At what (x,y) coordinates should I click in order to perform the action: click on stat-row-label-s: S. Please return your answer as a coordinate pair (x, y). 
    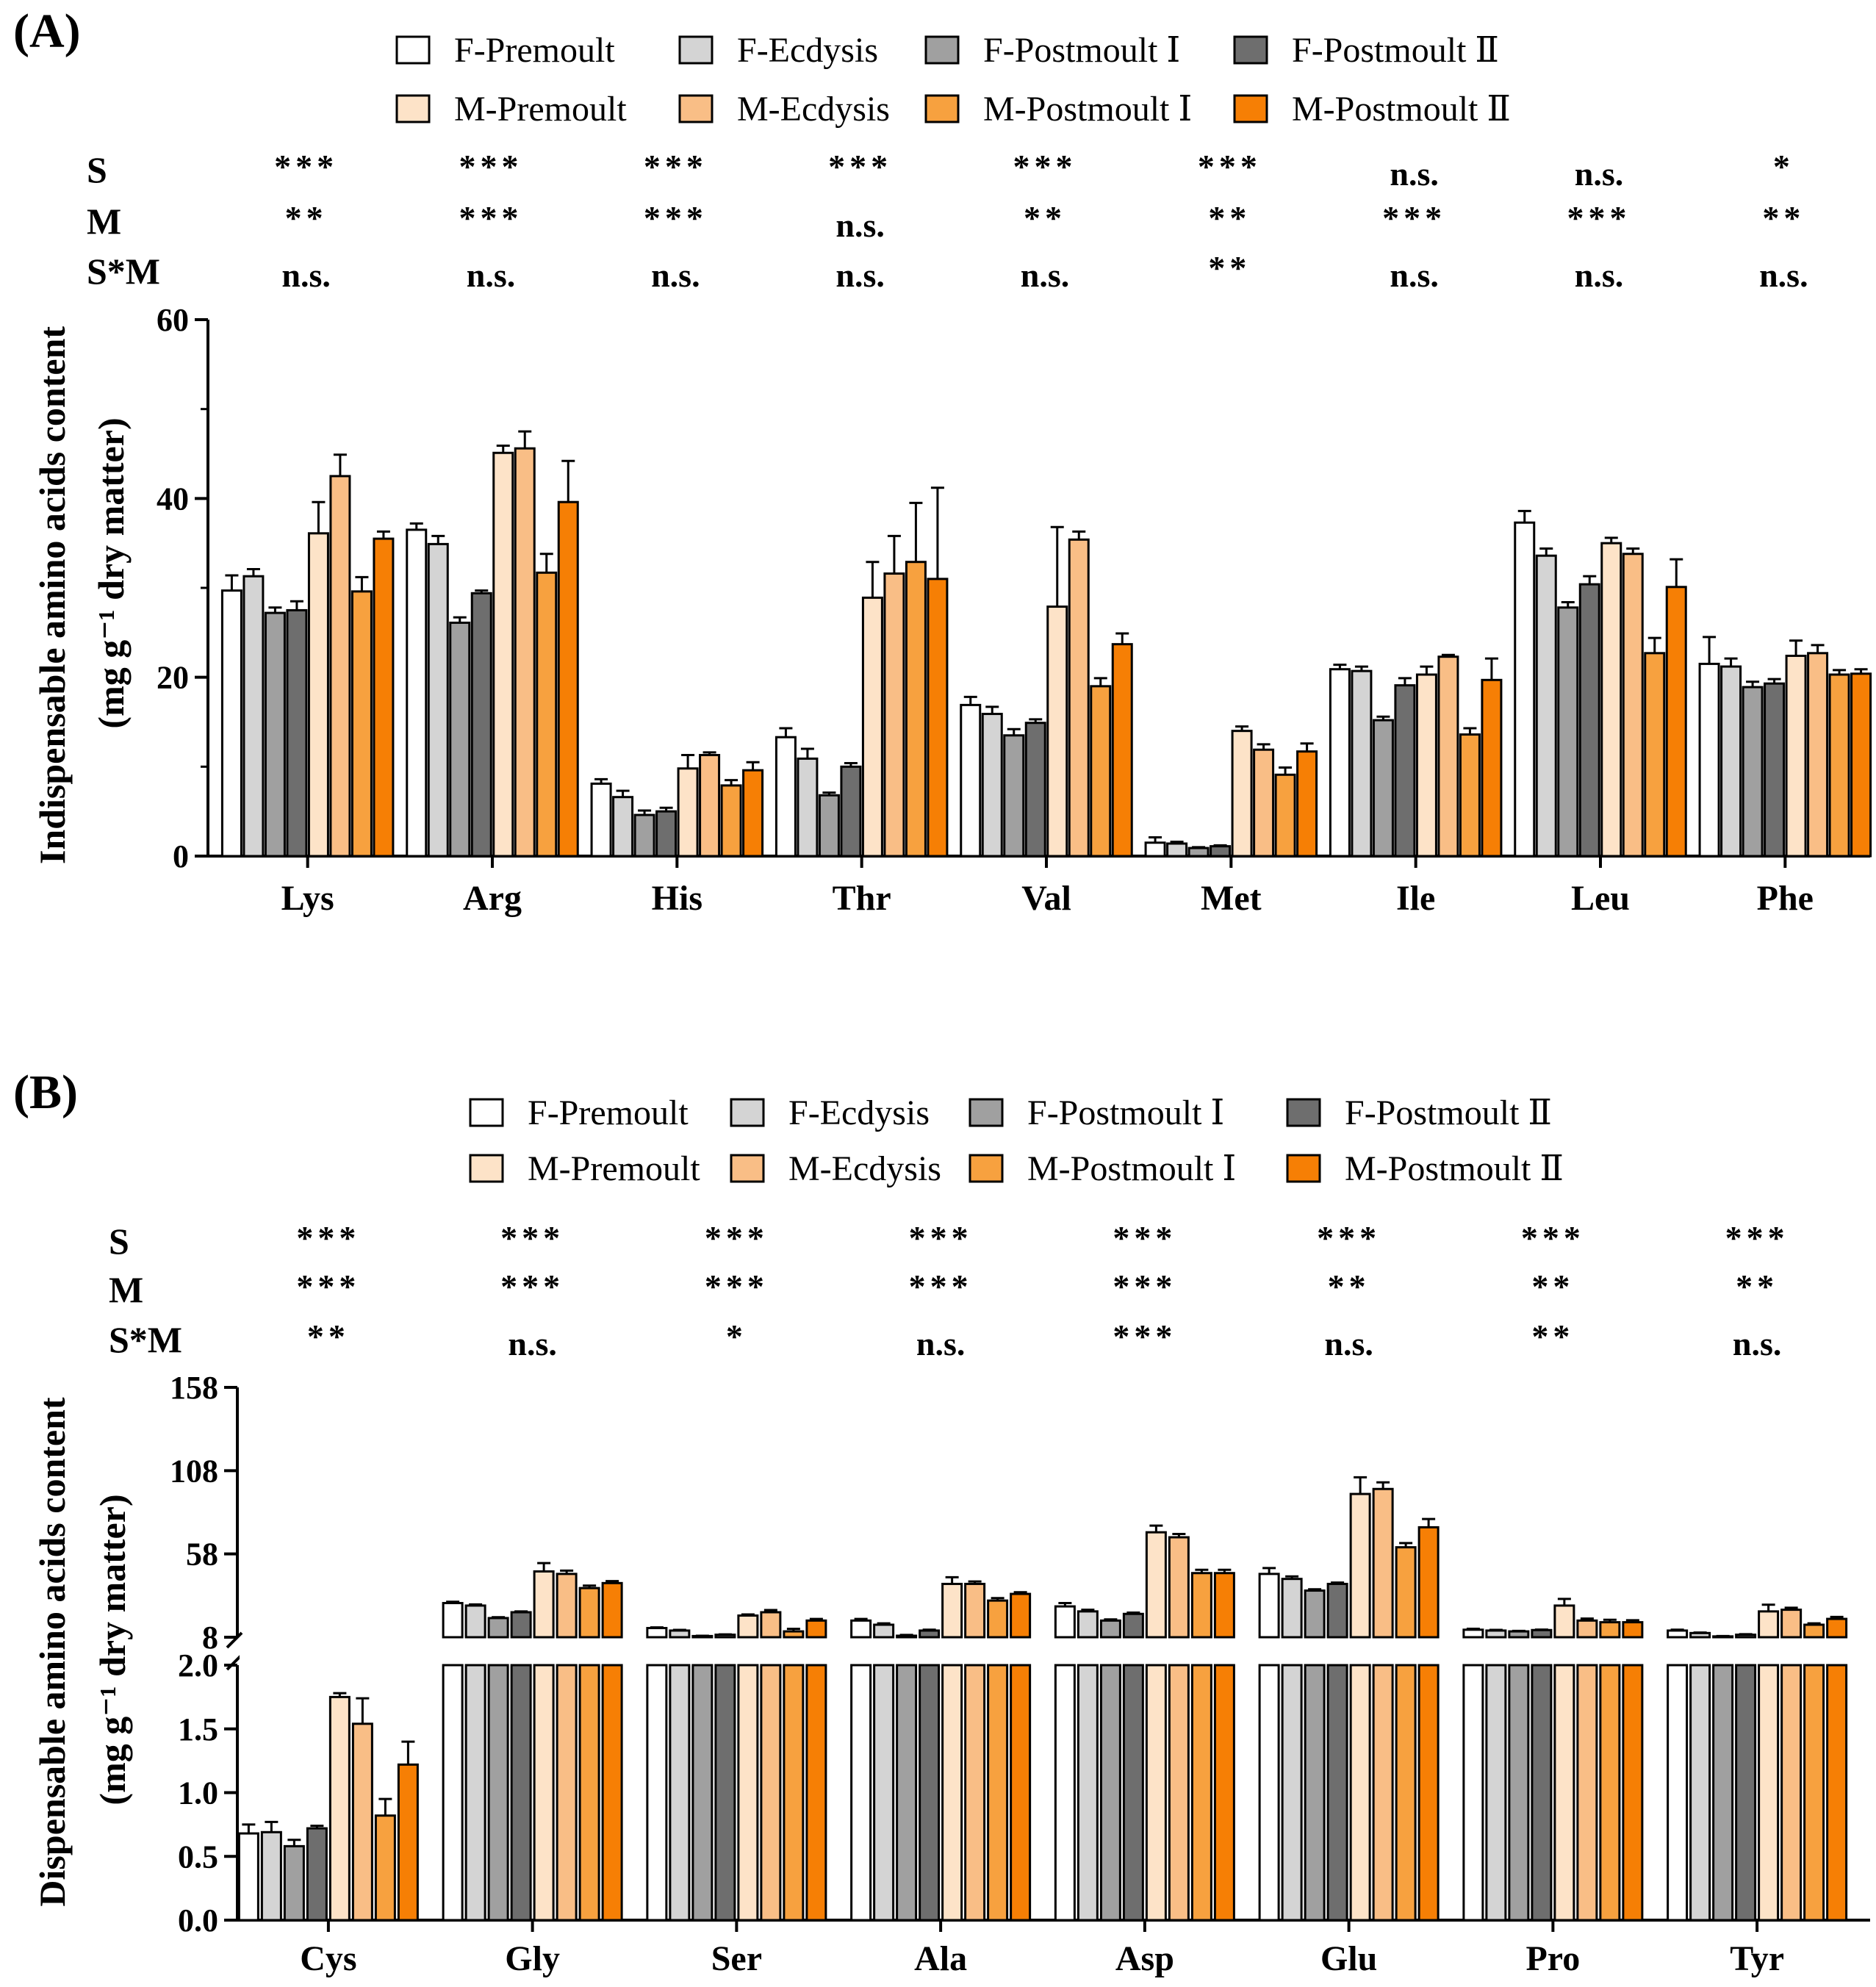
    Looking at the image, I should click on (97, 169).